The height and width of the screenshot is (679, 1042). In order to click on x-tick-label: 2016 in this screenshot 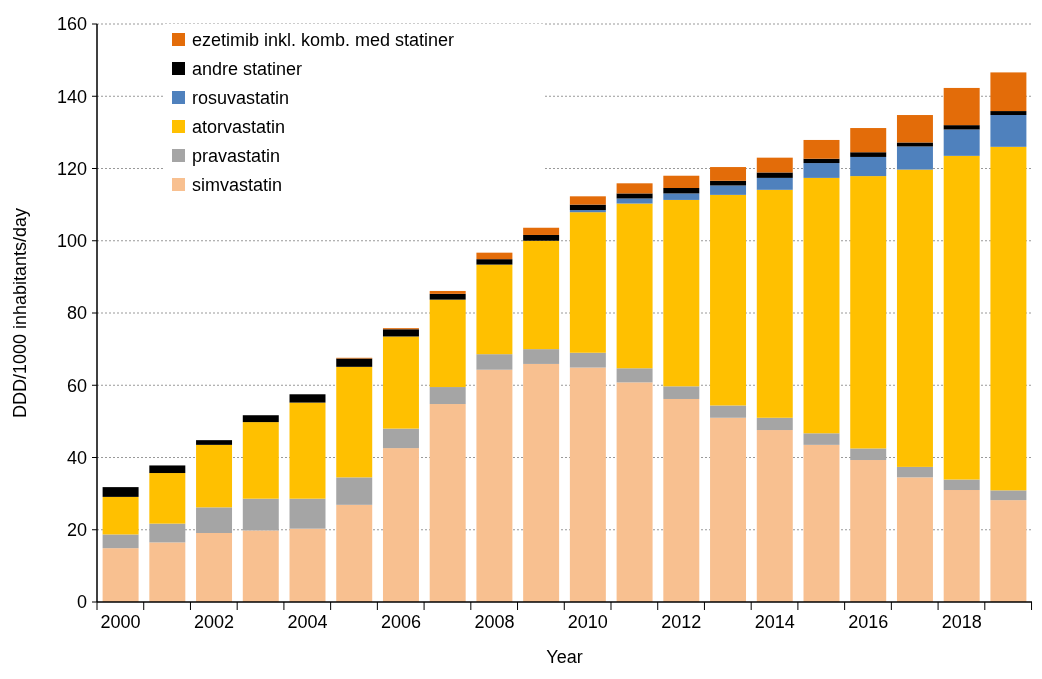, I will do `click(868, 622)`.